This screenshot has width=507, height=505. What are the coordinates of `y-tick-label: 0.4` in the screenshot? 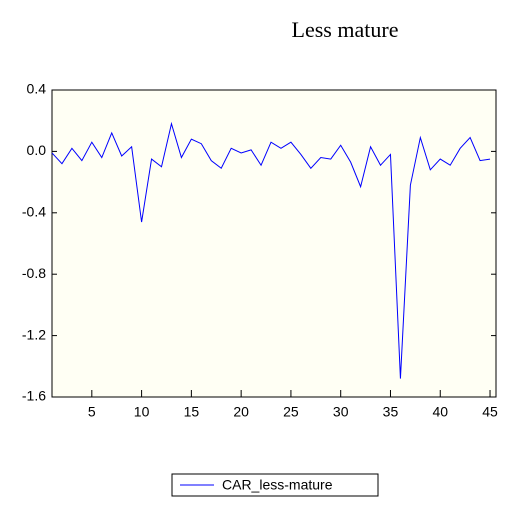 It's located at (37, 89).